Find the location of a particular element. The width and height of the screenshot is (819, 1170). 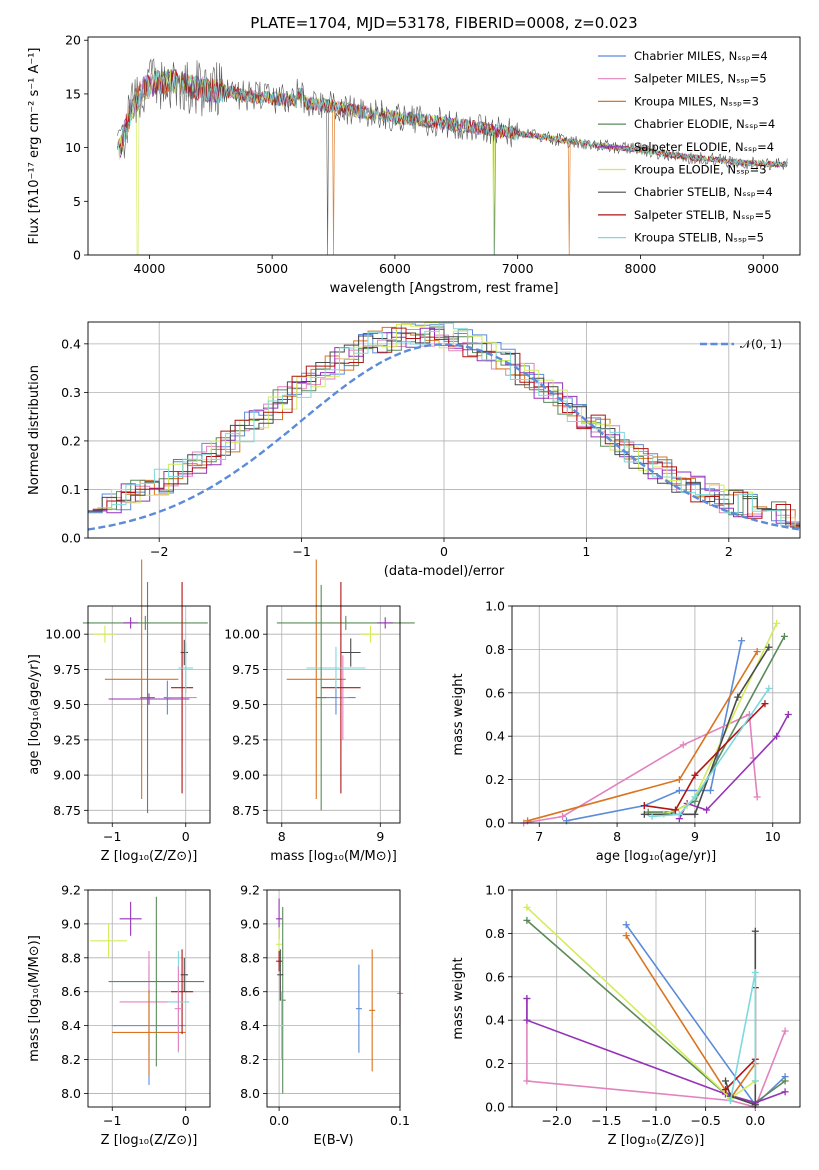

histogram-chabrier_stelib is located at coordinates (444, 427).